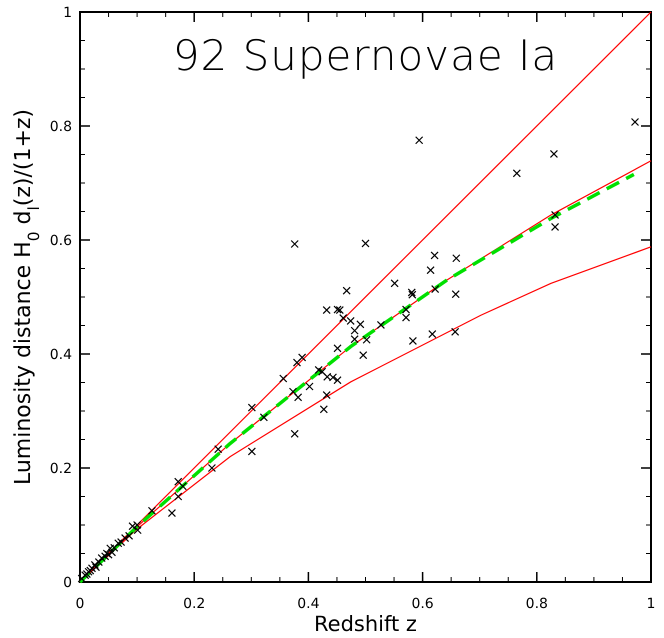 The width and height of the screenshot is (664, 638). What do you see at coordinates (61, 126) in the screenshot?
I see `y-tick-label: 0.8` at bounding box center [61, 126].